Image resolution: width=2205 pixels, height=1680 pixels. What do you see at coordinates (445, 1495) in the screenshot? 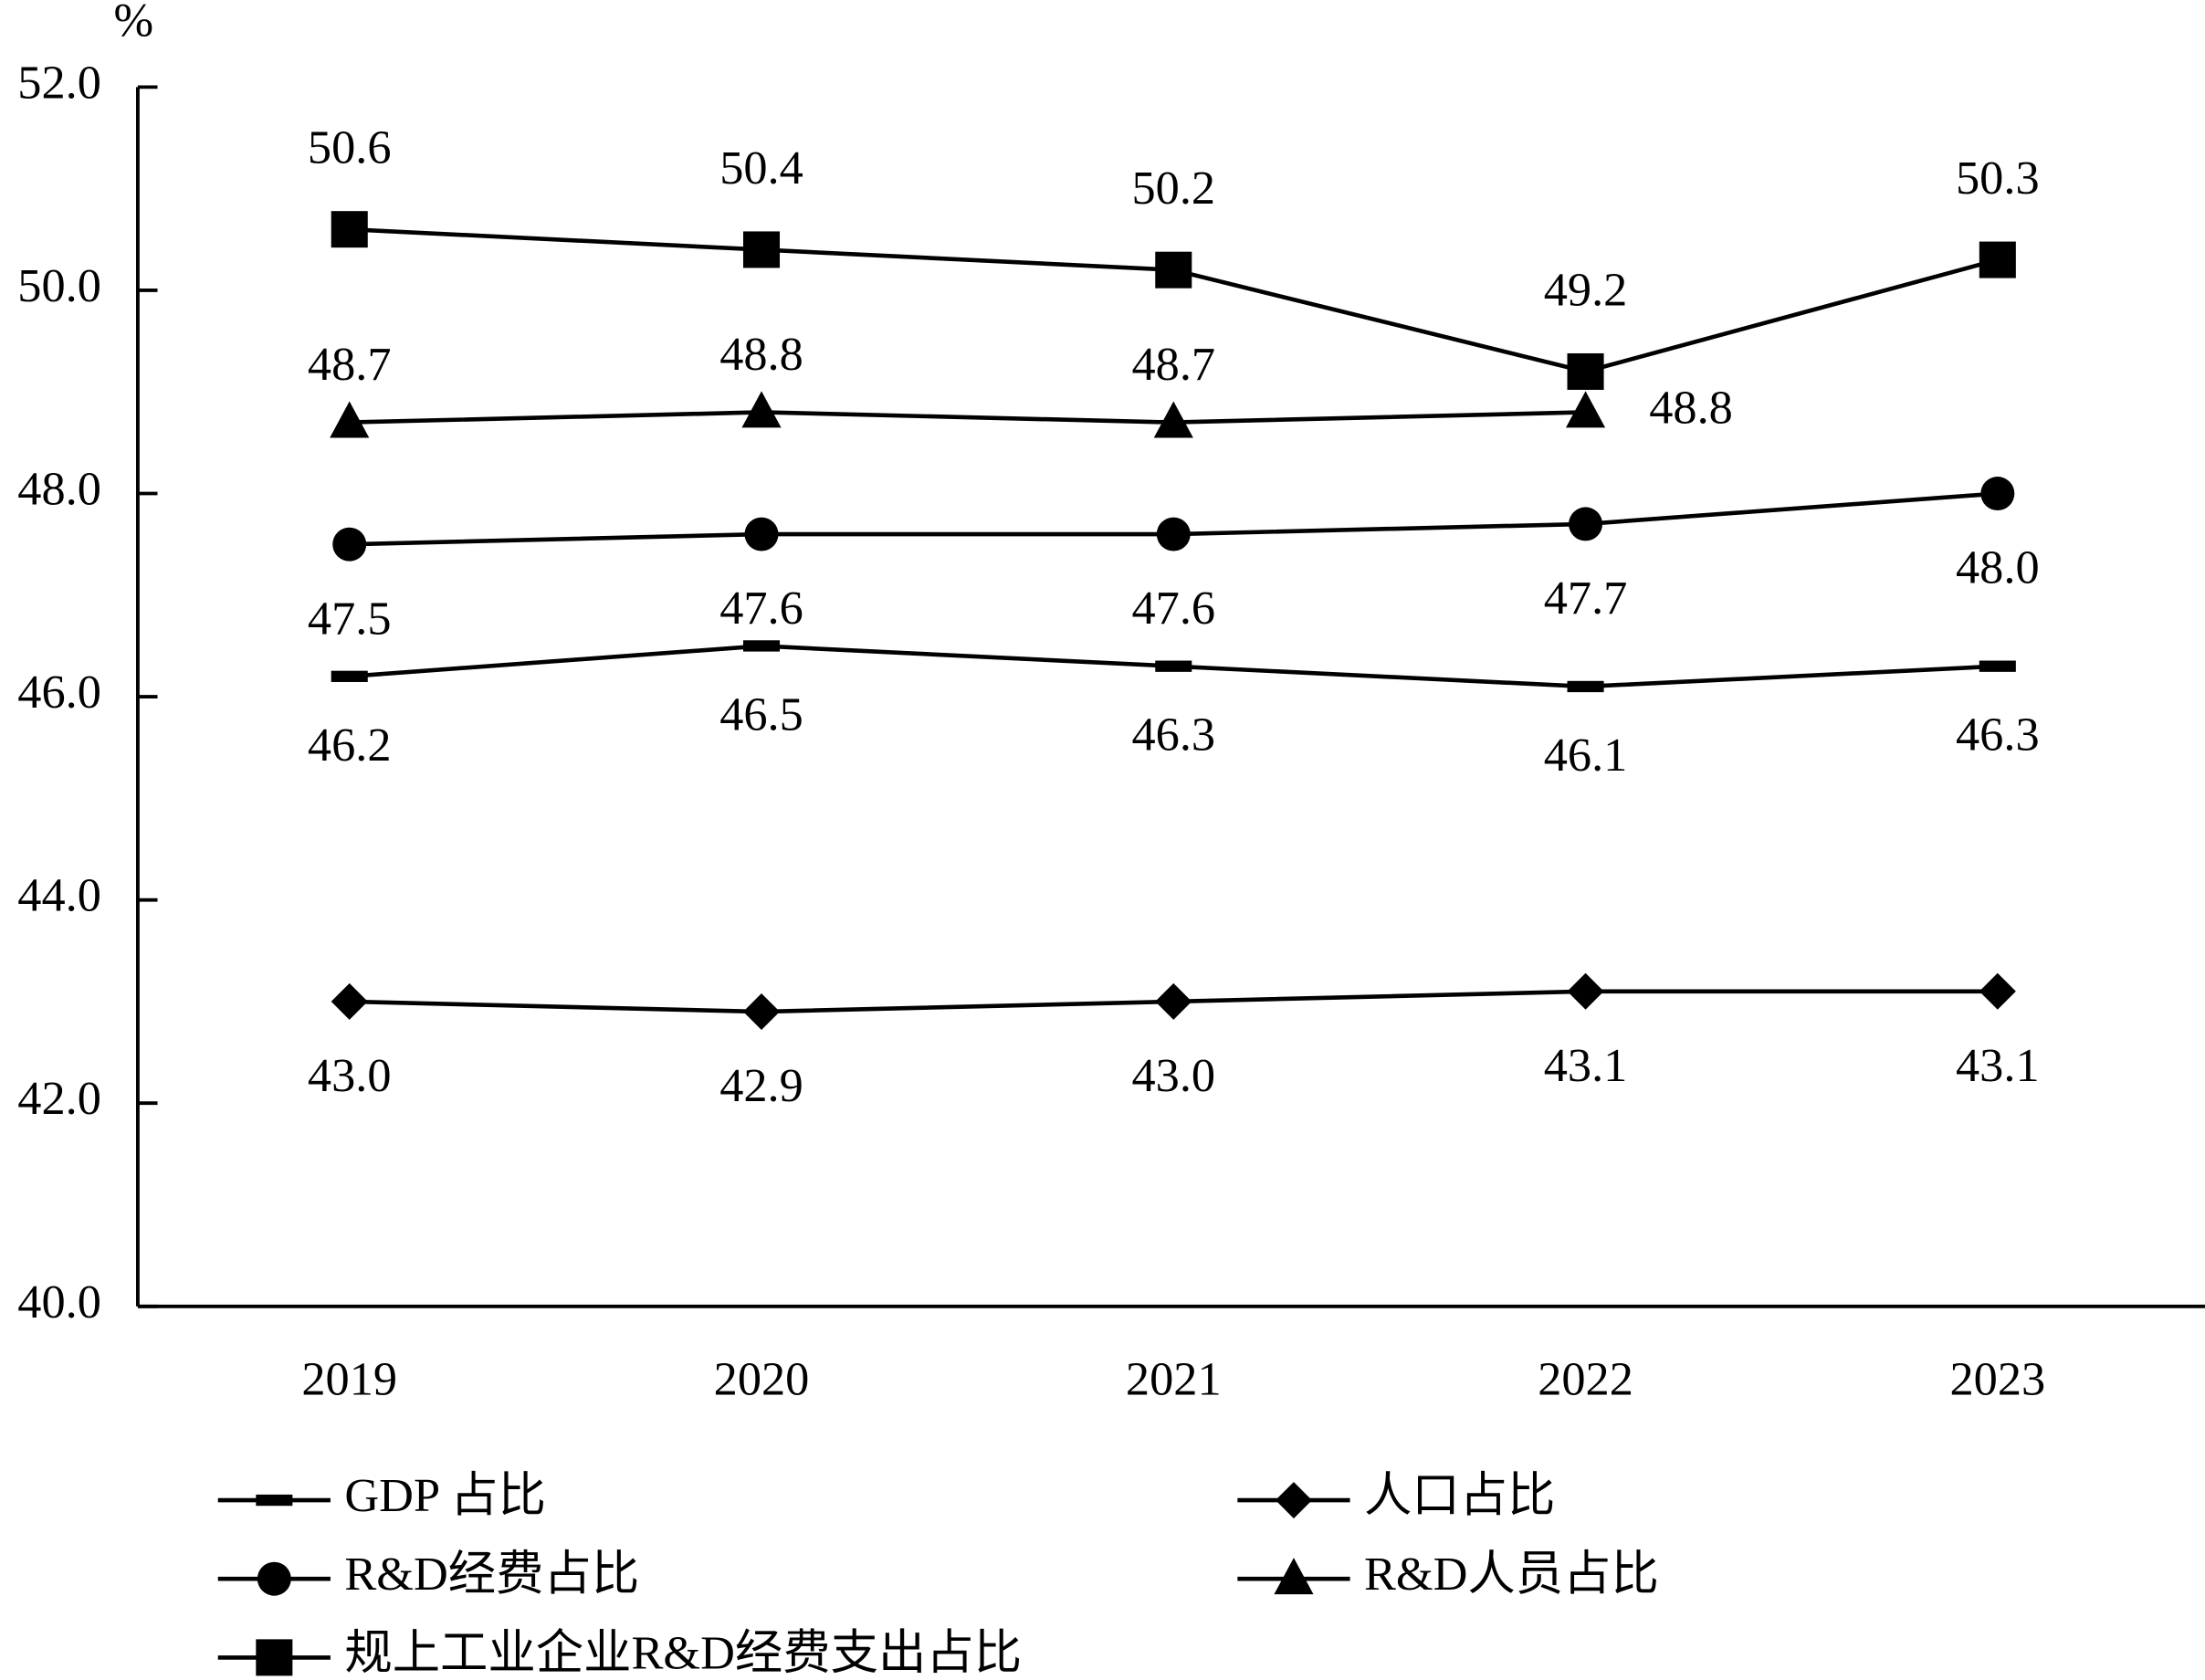
I see `legend-label: GDP 占比` at bounding box center [445, 1495].